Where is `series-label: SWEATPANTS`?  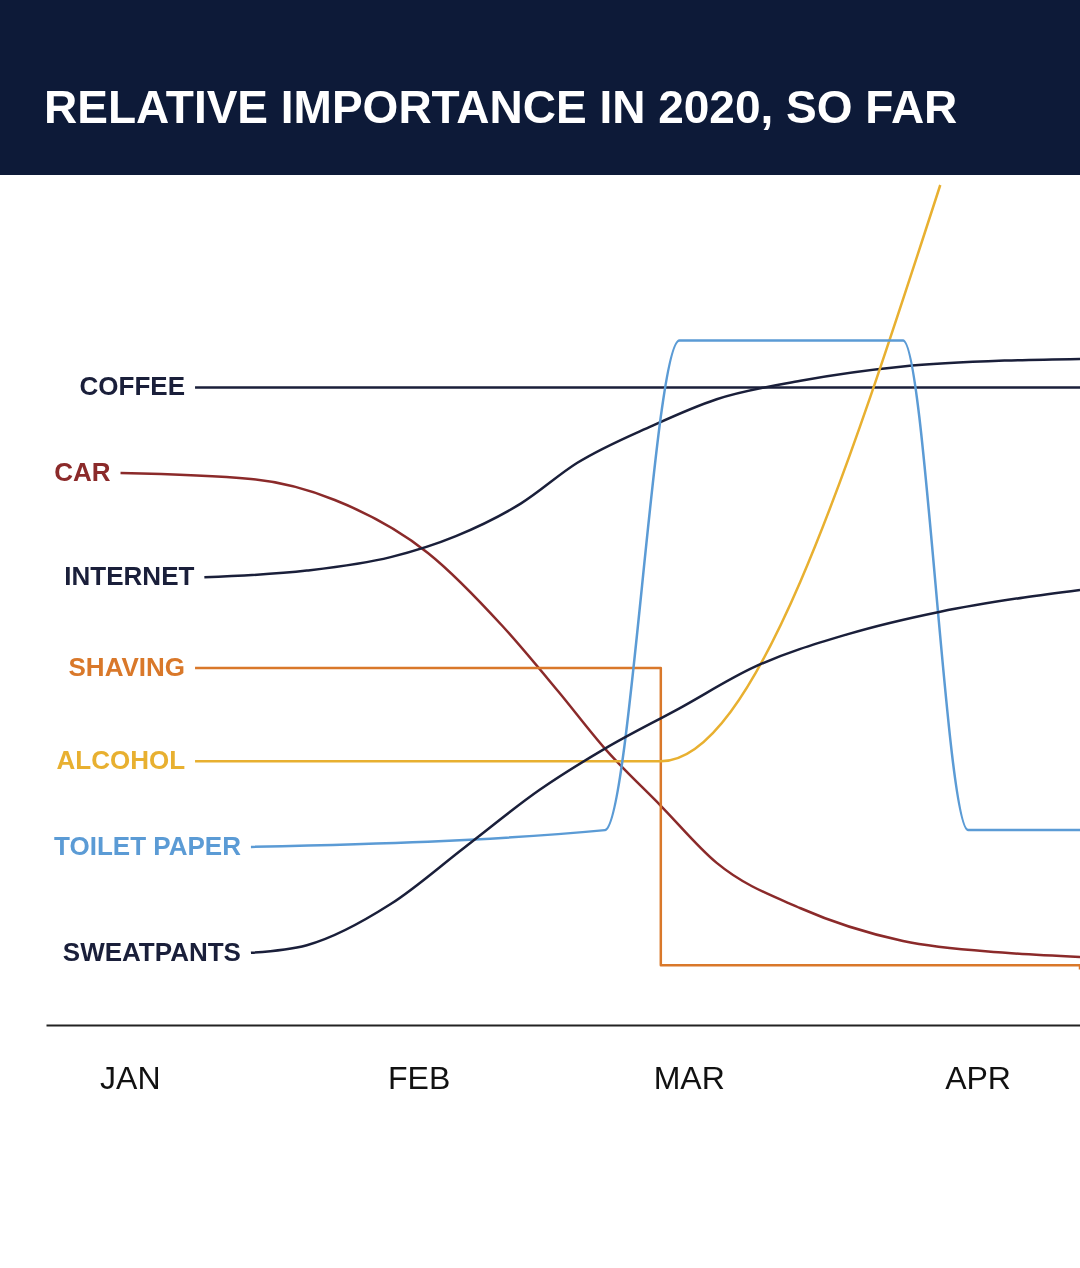 series-label: SWEATPANTS is located at coordinates (151, 951).